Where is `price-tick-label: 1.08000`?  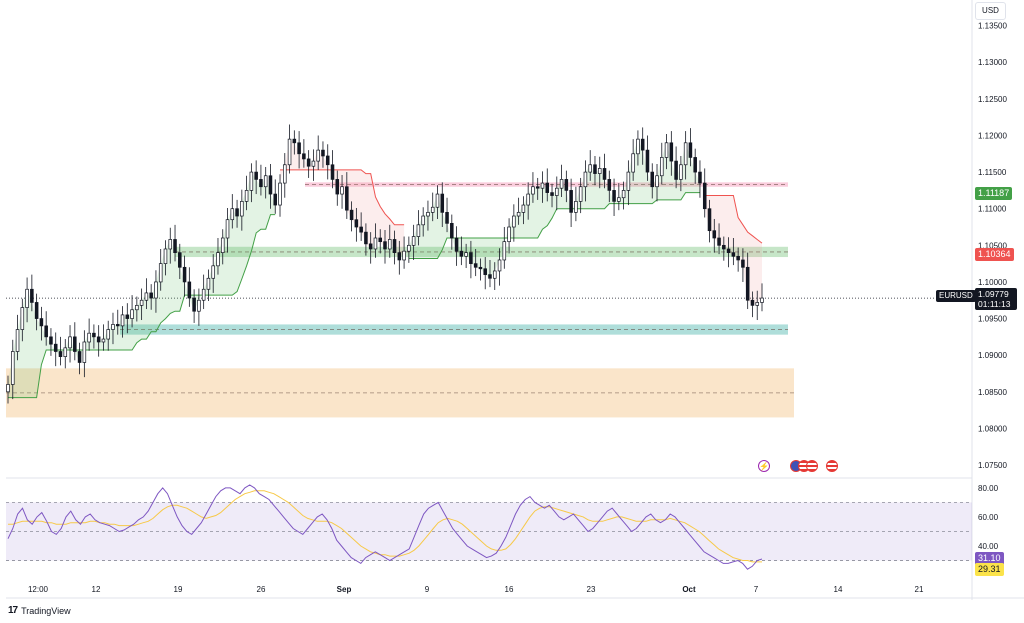 price-tick-label: 1.08000 is located at coordinates (992, 428).